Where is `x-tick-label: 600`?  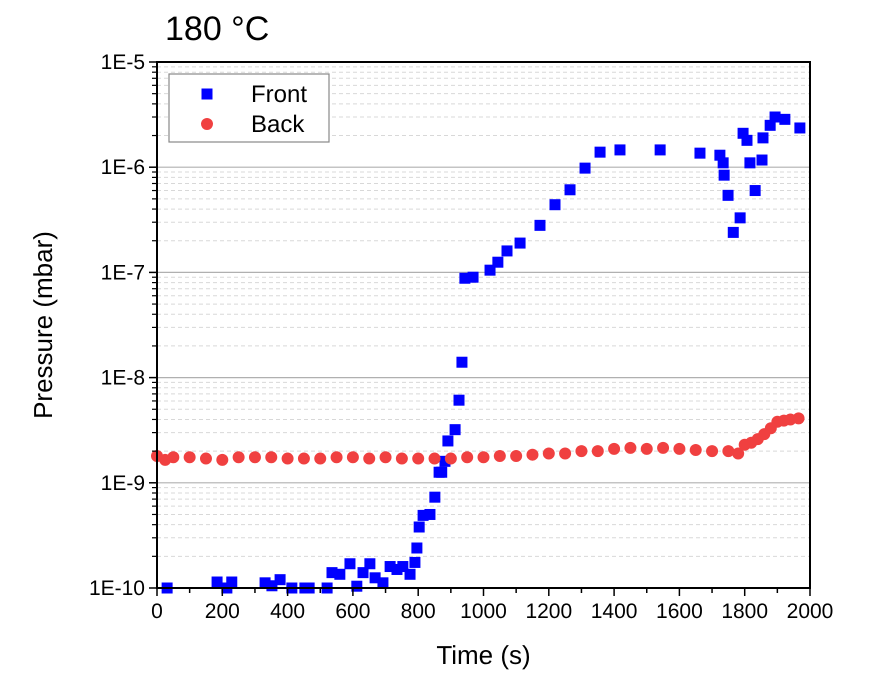 x-tick-label: 600 is located at coordinates (352, 611).